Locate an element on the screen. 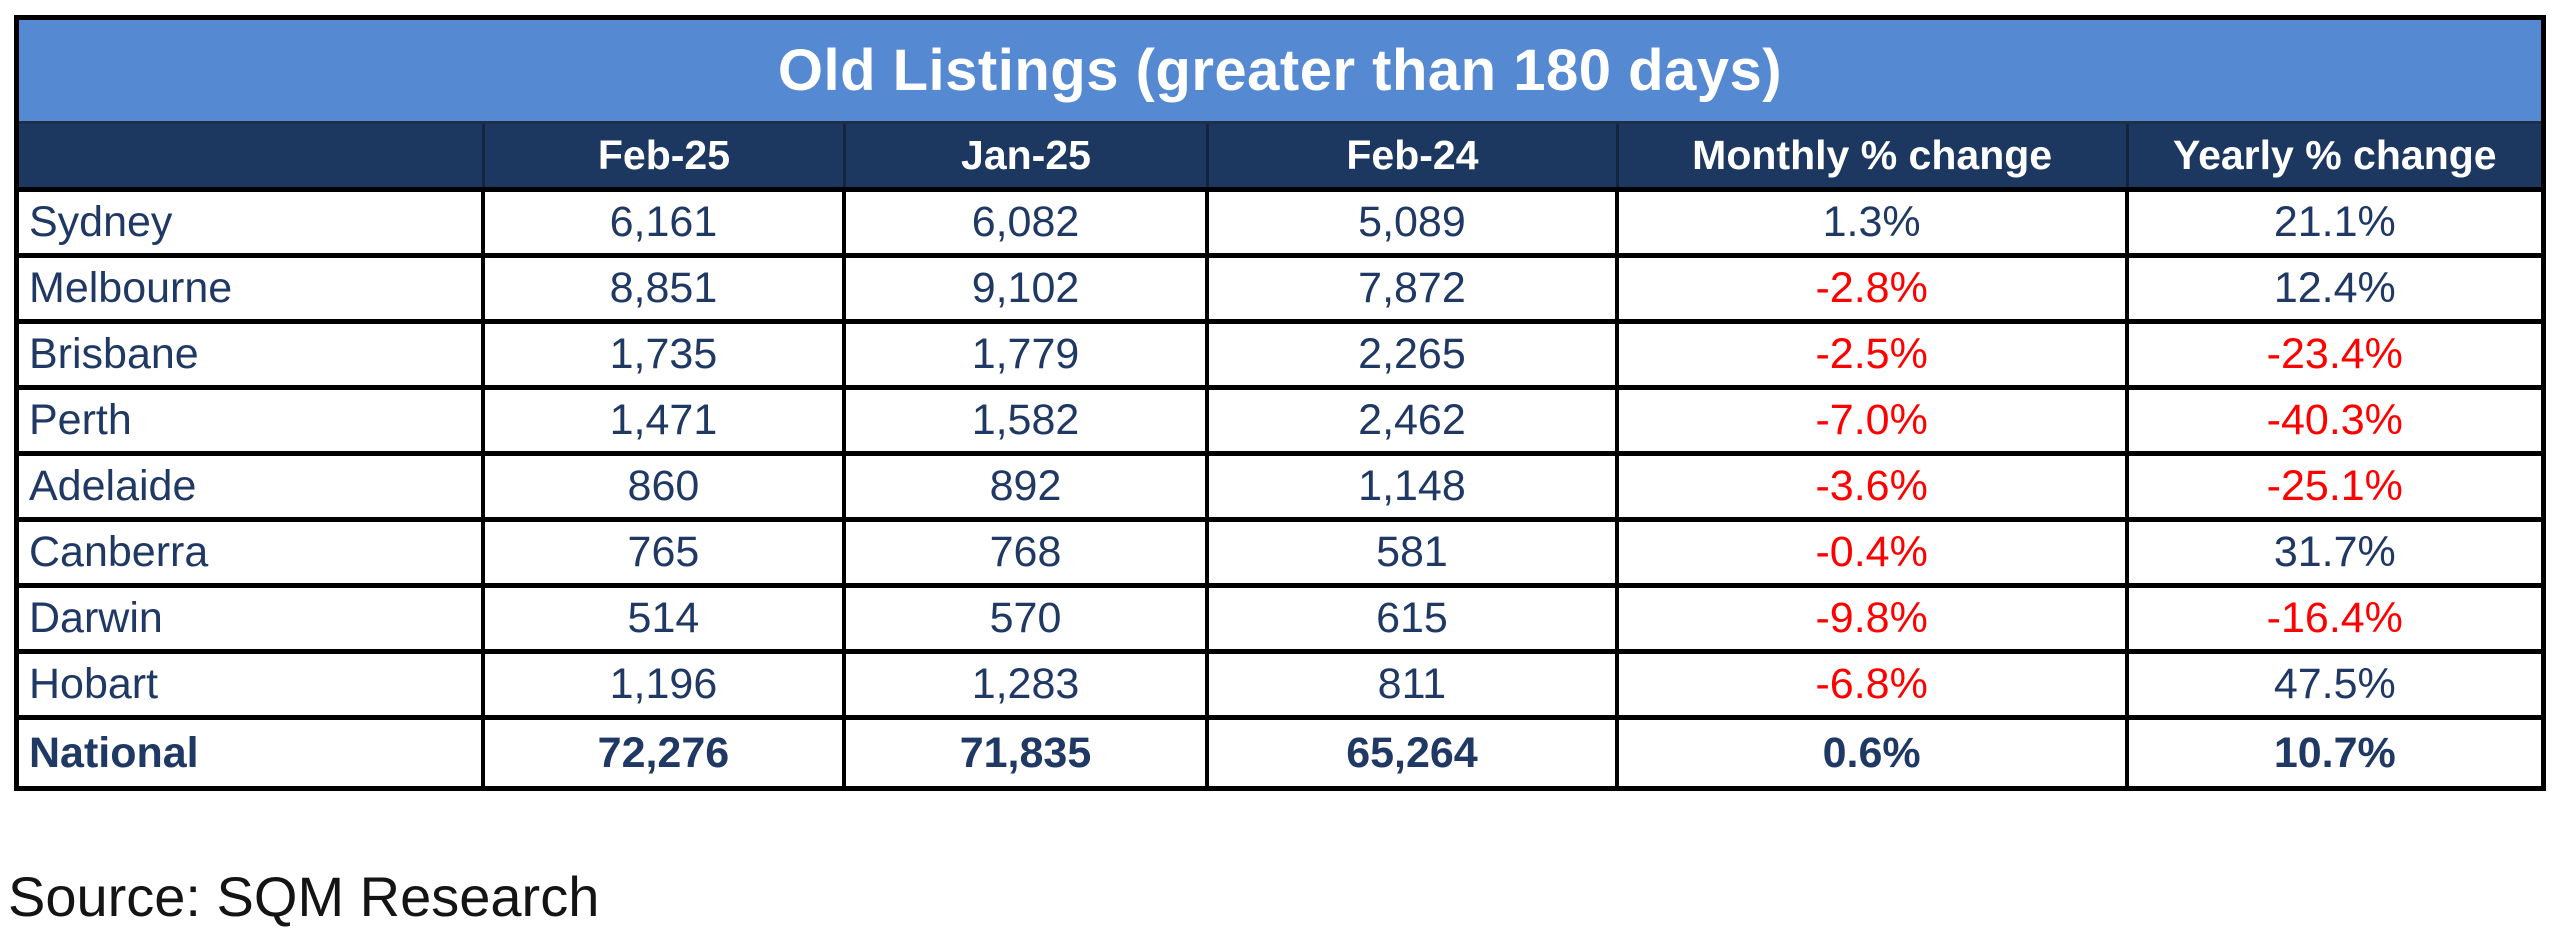 The height and width of the screenshot is (930, 2560). cell-feb-24: 1,148 is located at coordinates (1414, 486).